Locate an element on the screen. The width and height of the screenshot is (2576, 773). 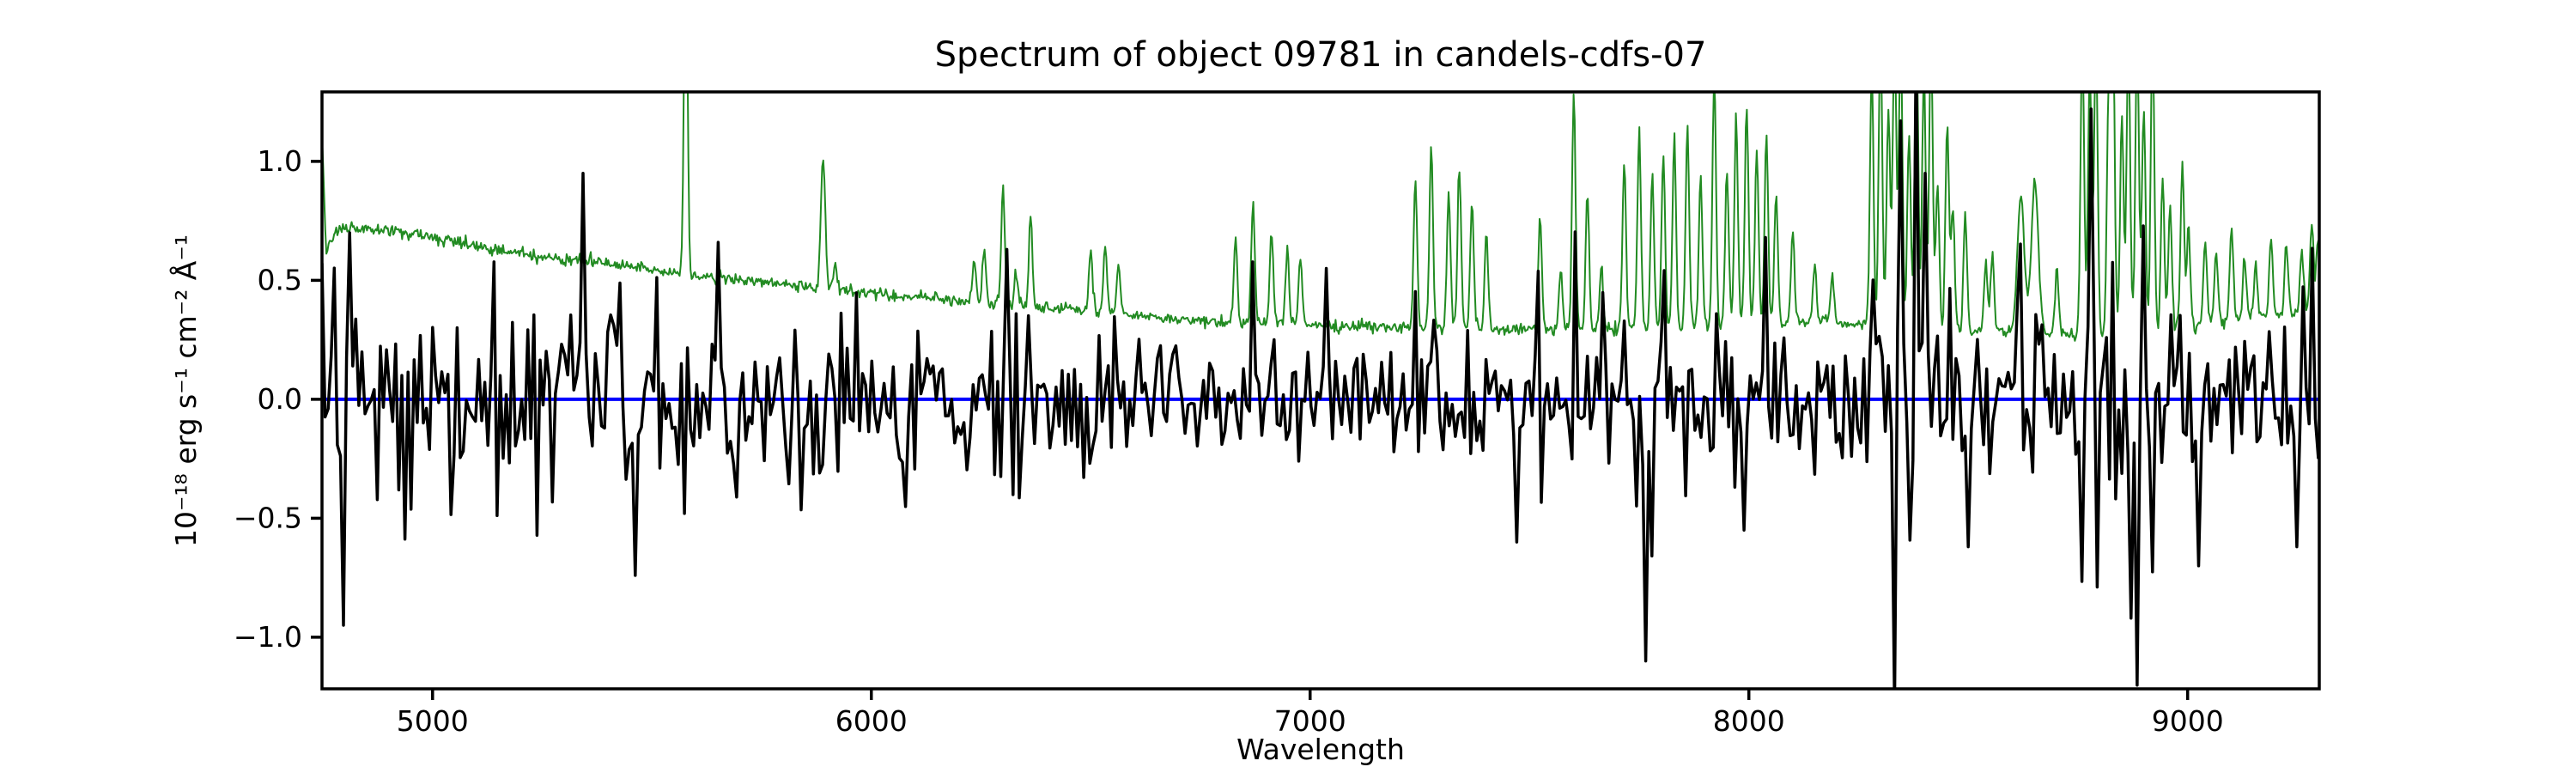
y-axis-ticks: 1.0 0.5 0.0 −0.5 −1.0 is located at coordinates (278, 399).